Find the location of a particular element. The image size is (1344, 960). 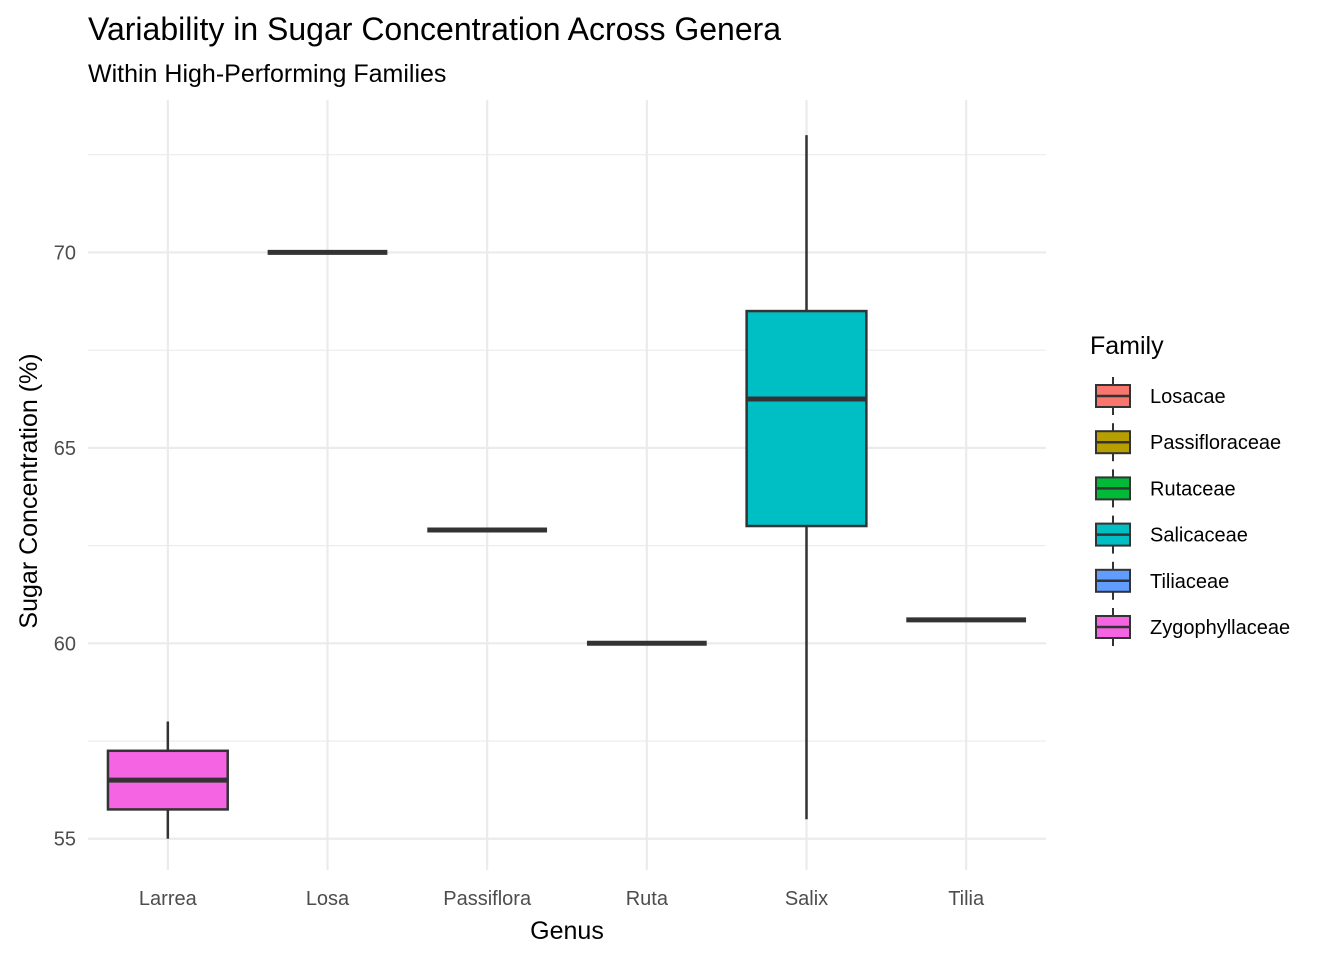

legend-label: Rutaceae is located at coordinates (1193, 489).